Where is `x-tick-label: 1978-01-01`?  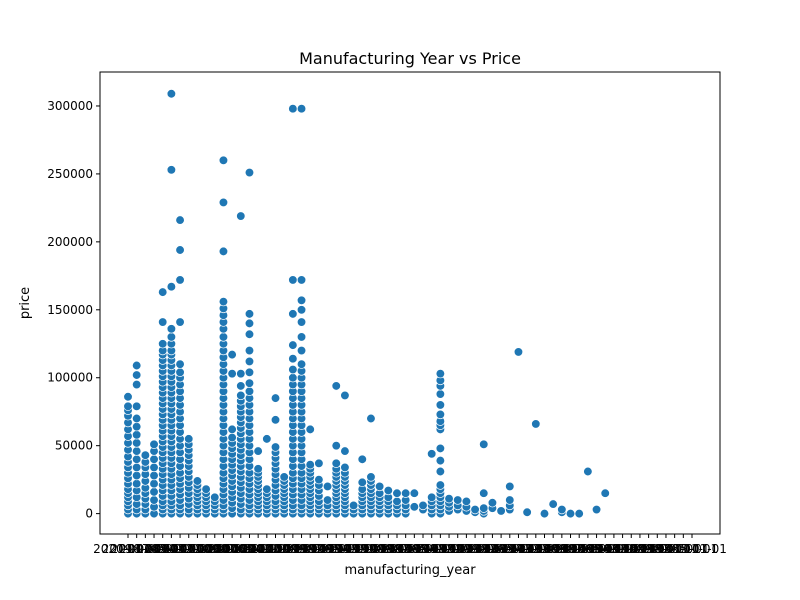
x-tick-label: 1978-01-01 is located at coordinates (493, 549).